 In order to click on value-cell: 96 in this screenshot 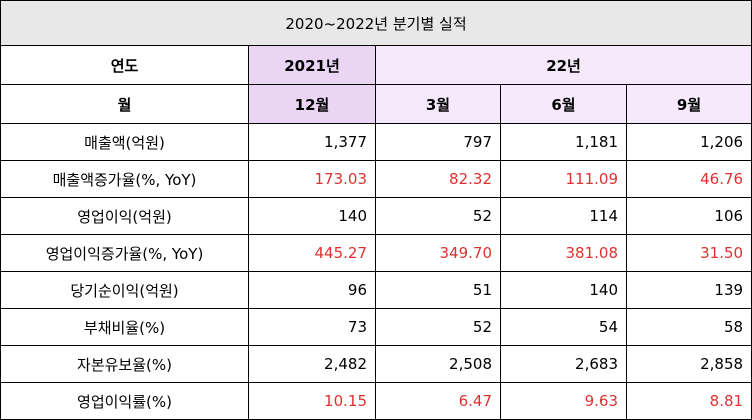, I will do `click(312, 290)`.